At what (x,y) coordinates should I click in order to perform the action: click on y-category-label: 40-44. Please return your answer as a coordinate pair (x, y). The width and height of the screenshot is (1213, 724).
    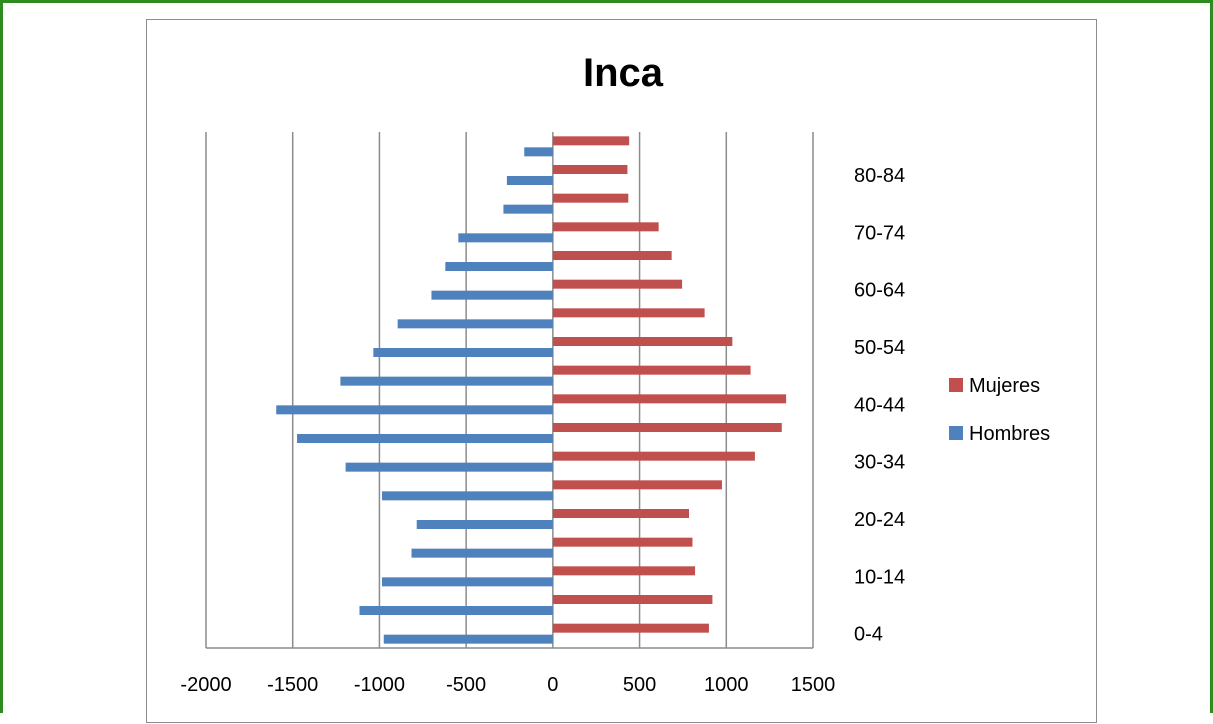
    Looking at the image, I should click on (879, 405).